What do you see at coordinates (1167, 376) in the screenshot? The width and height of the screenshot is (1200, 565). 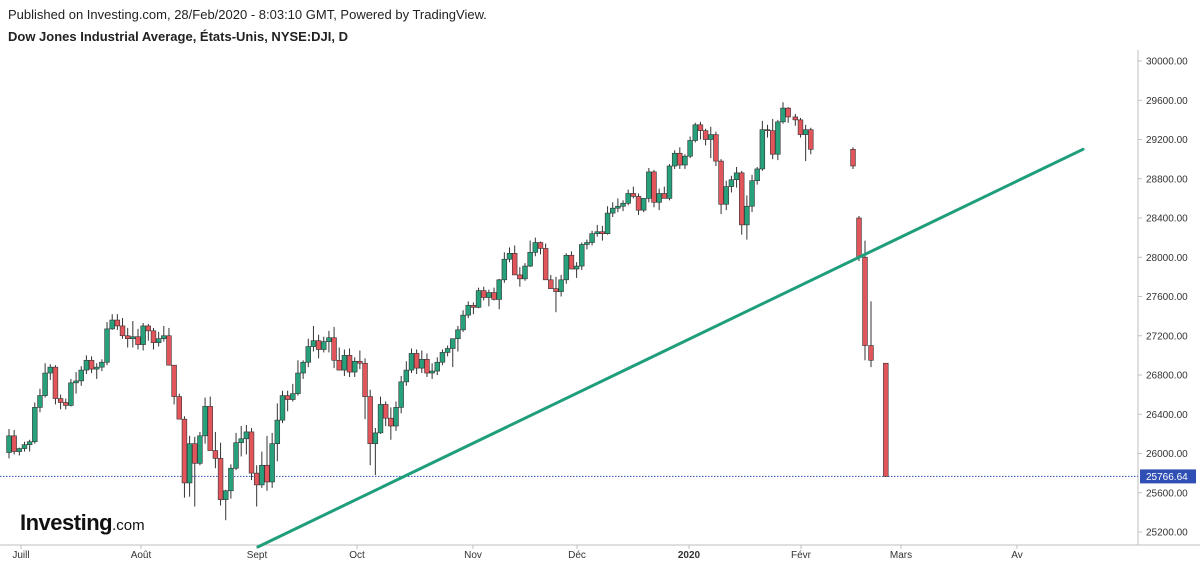 I see `y-tick-label: 26800.00` at bounding box center [1167, 376].